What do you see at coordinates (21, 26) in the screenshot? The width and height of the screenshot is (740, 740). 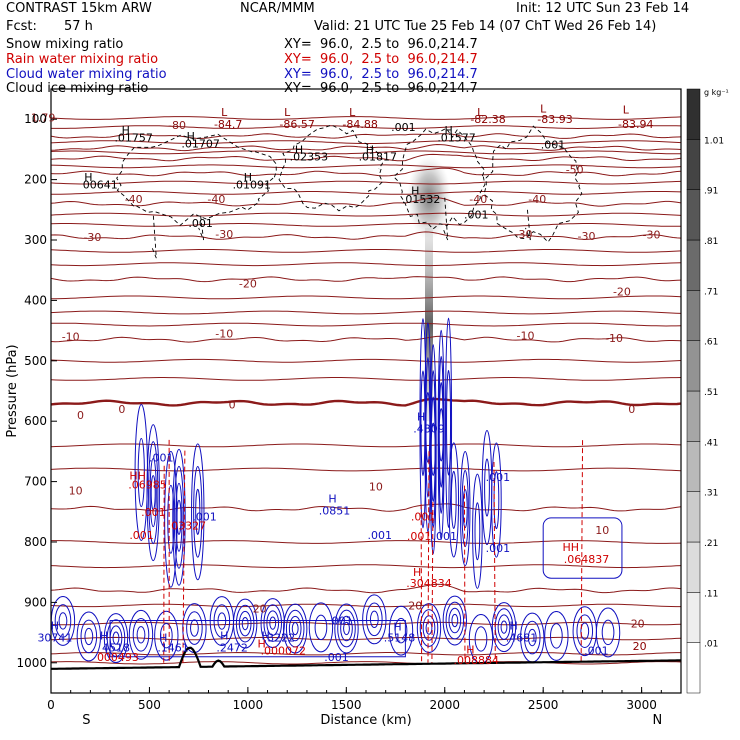 I see `forecast-label: Fcst:` at bounding box center [21, 26].